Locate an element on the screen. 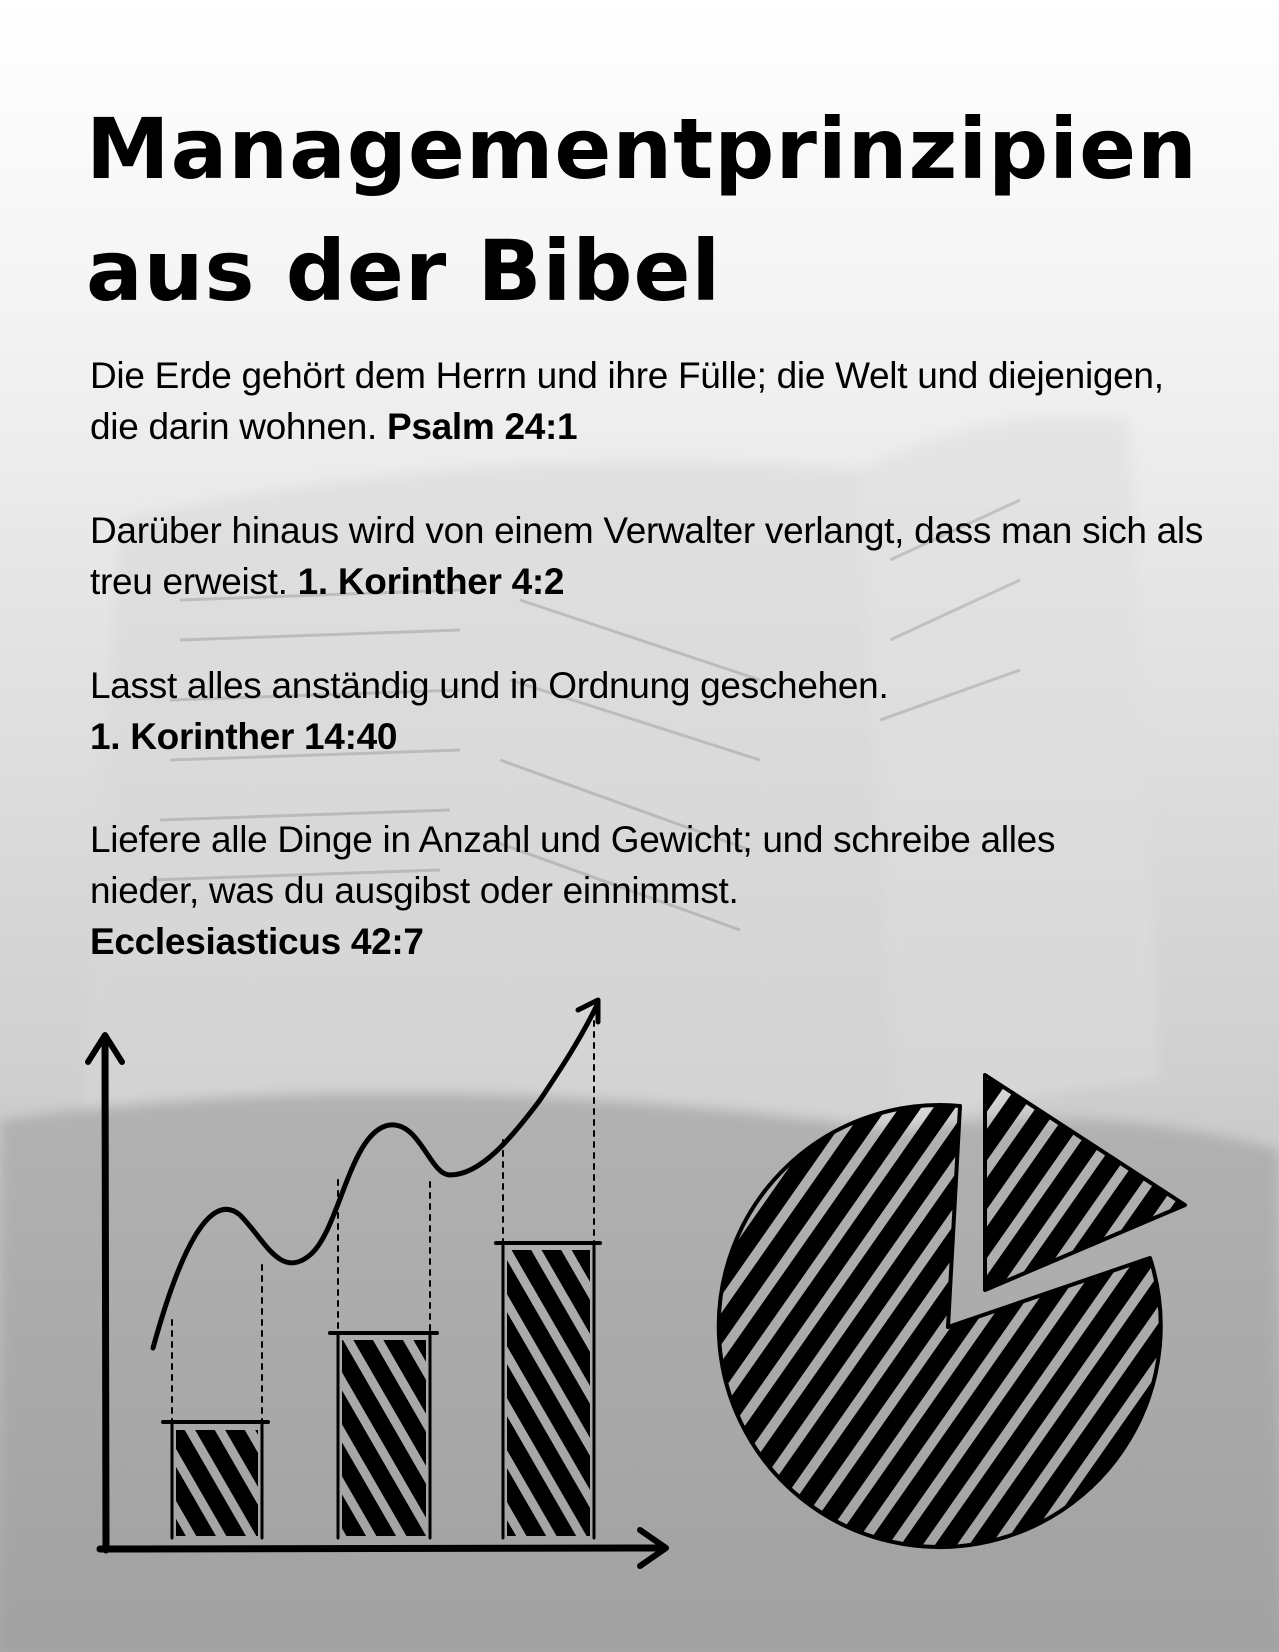 The width and height of the screenshot is (1279, 1652). trend-line is located at coordinates (375, 1176).